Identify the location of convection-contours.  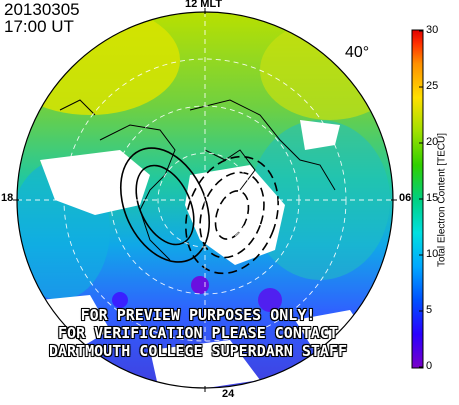
(199, 211).